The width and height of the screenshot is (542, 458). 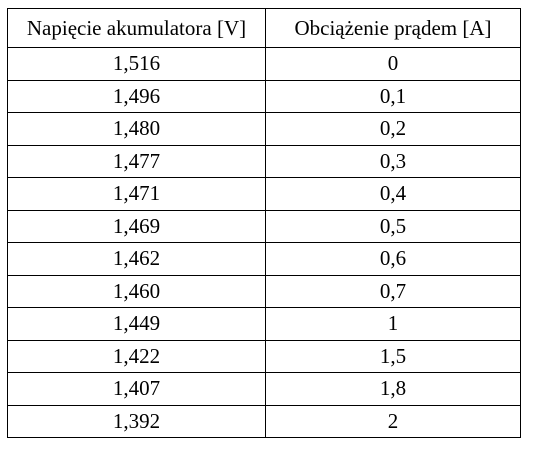 I want to click on table-row: 1,460 0,7, so click(x=264, y=291).